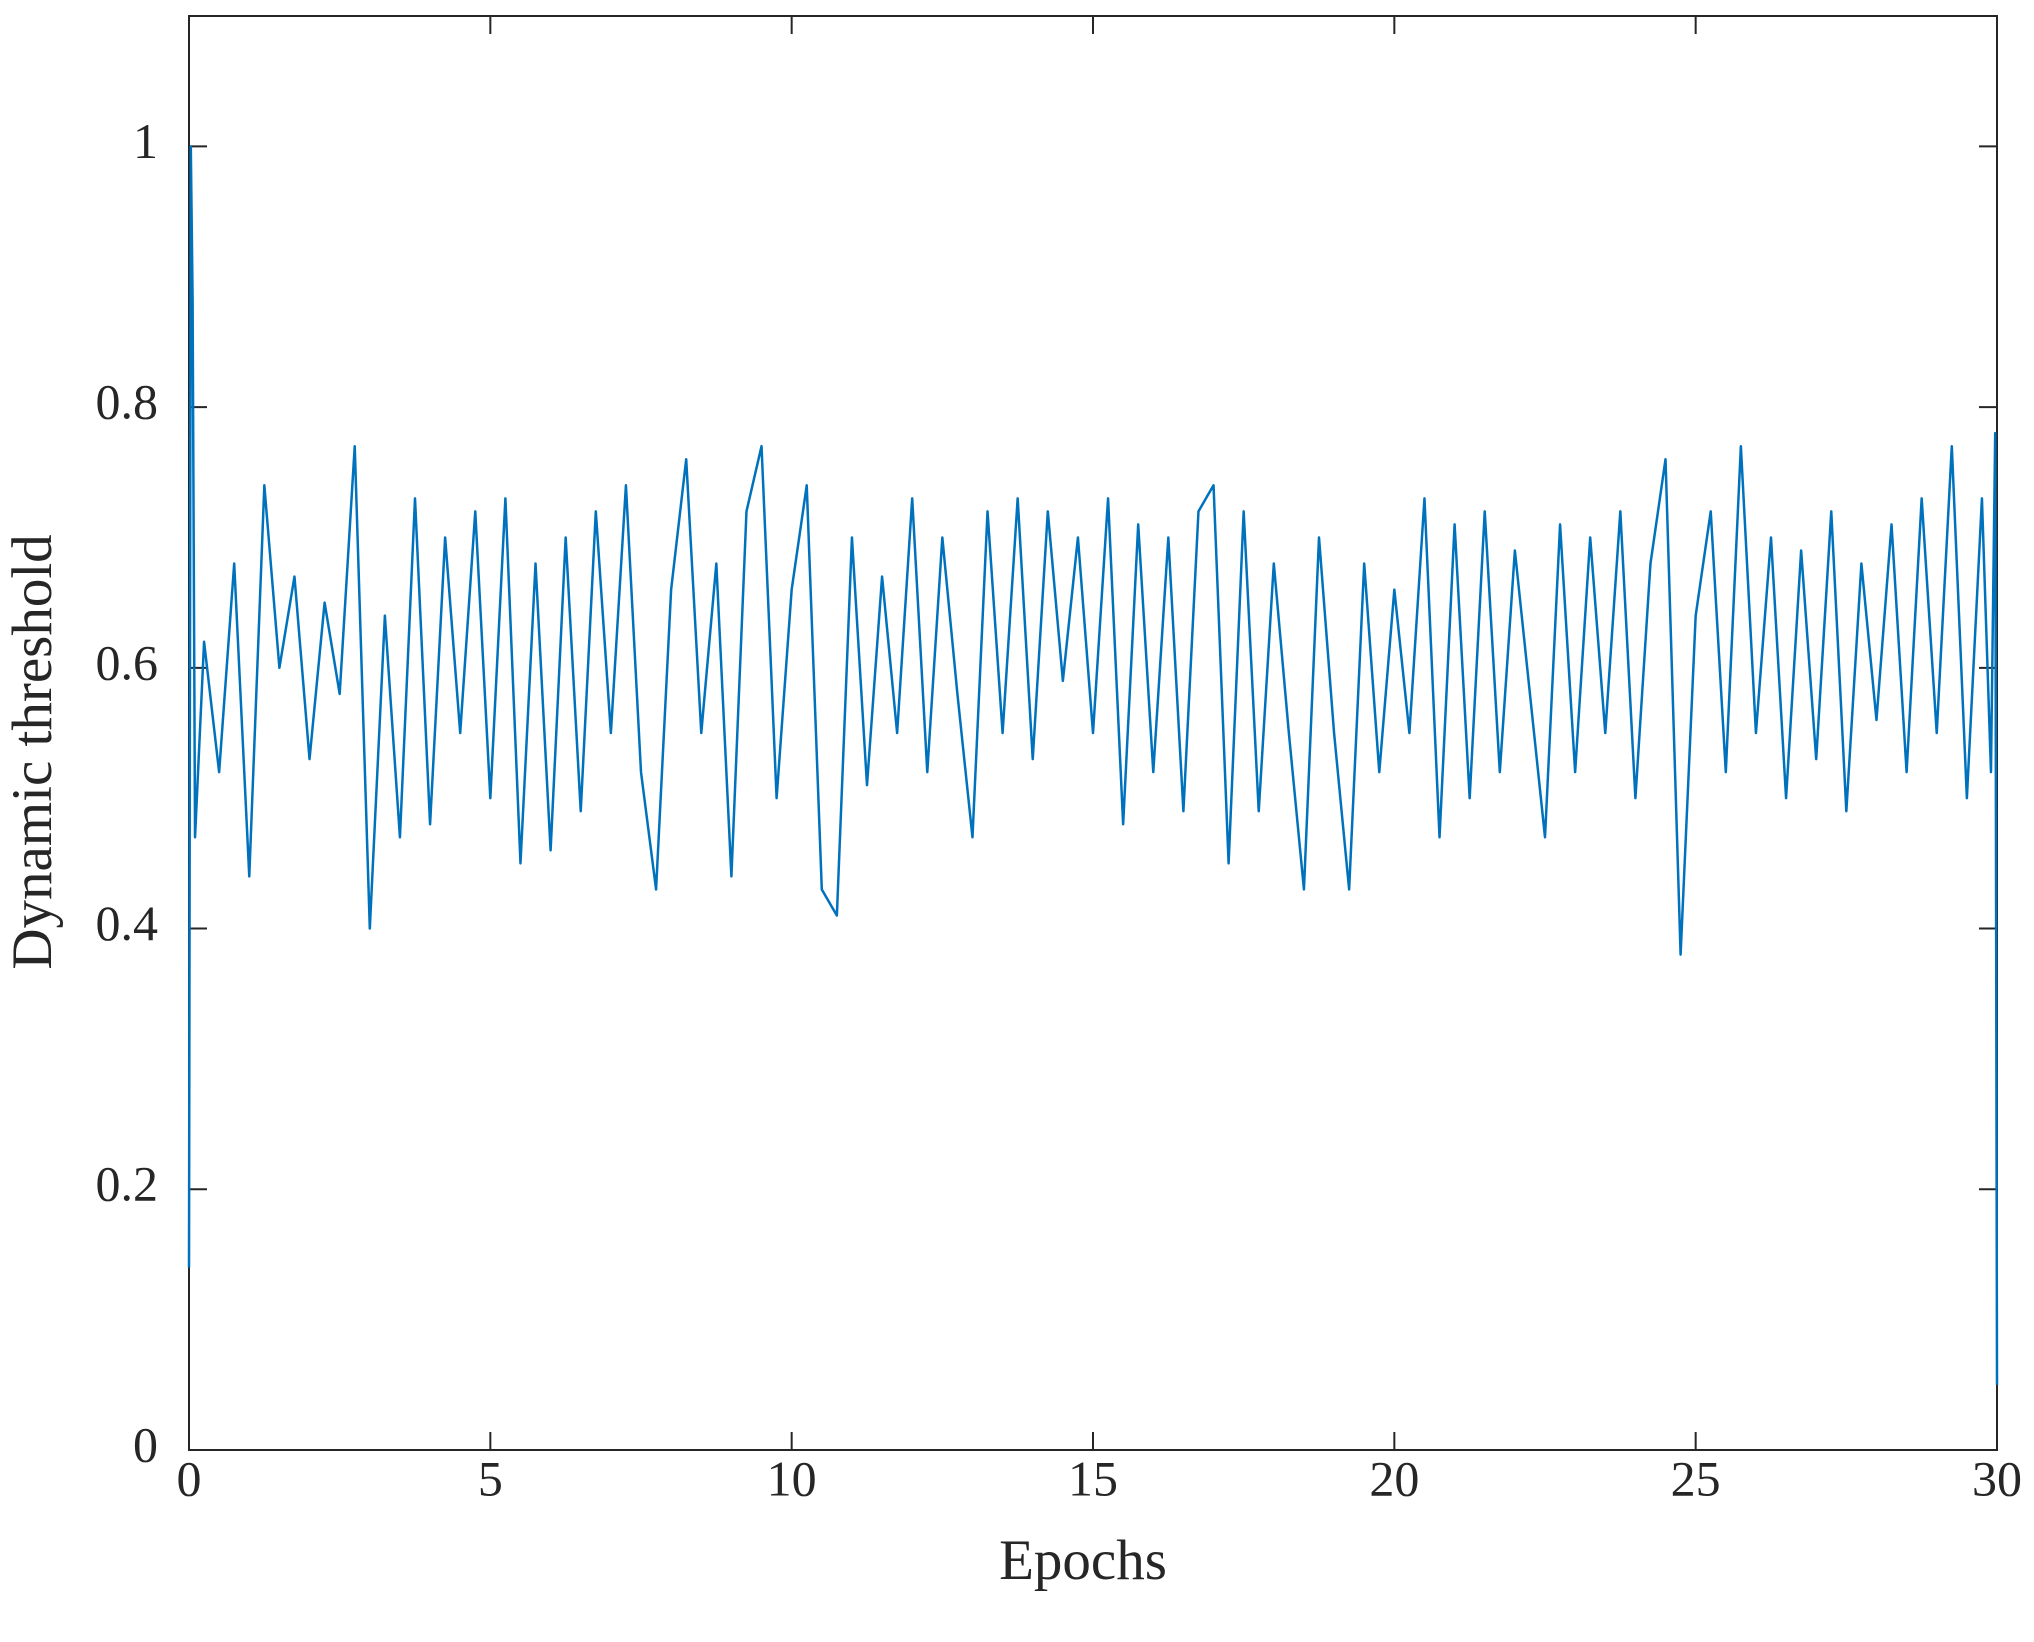 Image resolution: width=2034 pixels, height=1642 pixels. Describe the element at coordinates (1083, 1560) in the screenshot. I see `x-axis-label: Epochs` at that location.